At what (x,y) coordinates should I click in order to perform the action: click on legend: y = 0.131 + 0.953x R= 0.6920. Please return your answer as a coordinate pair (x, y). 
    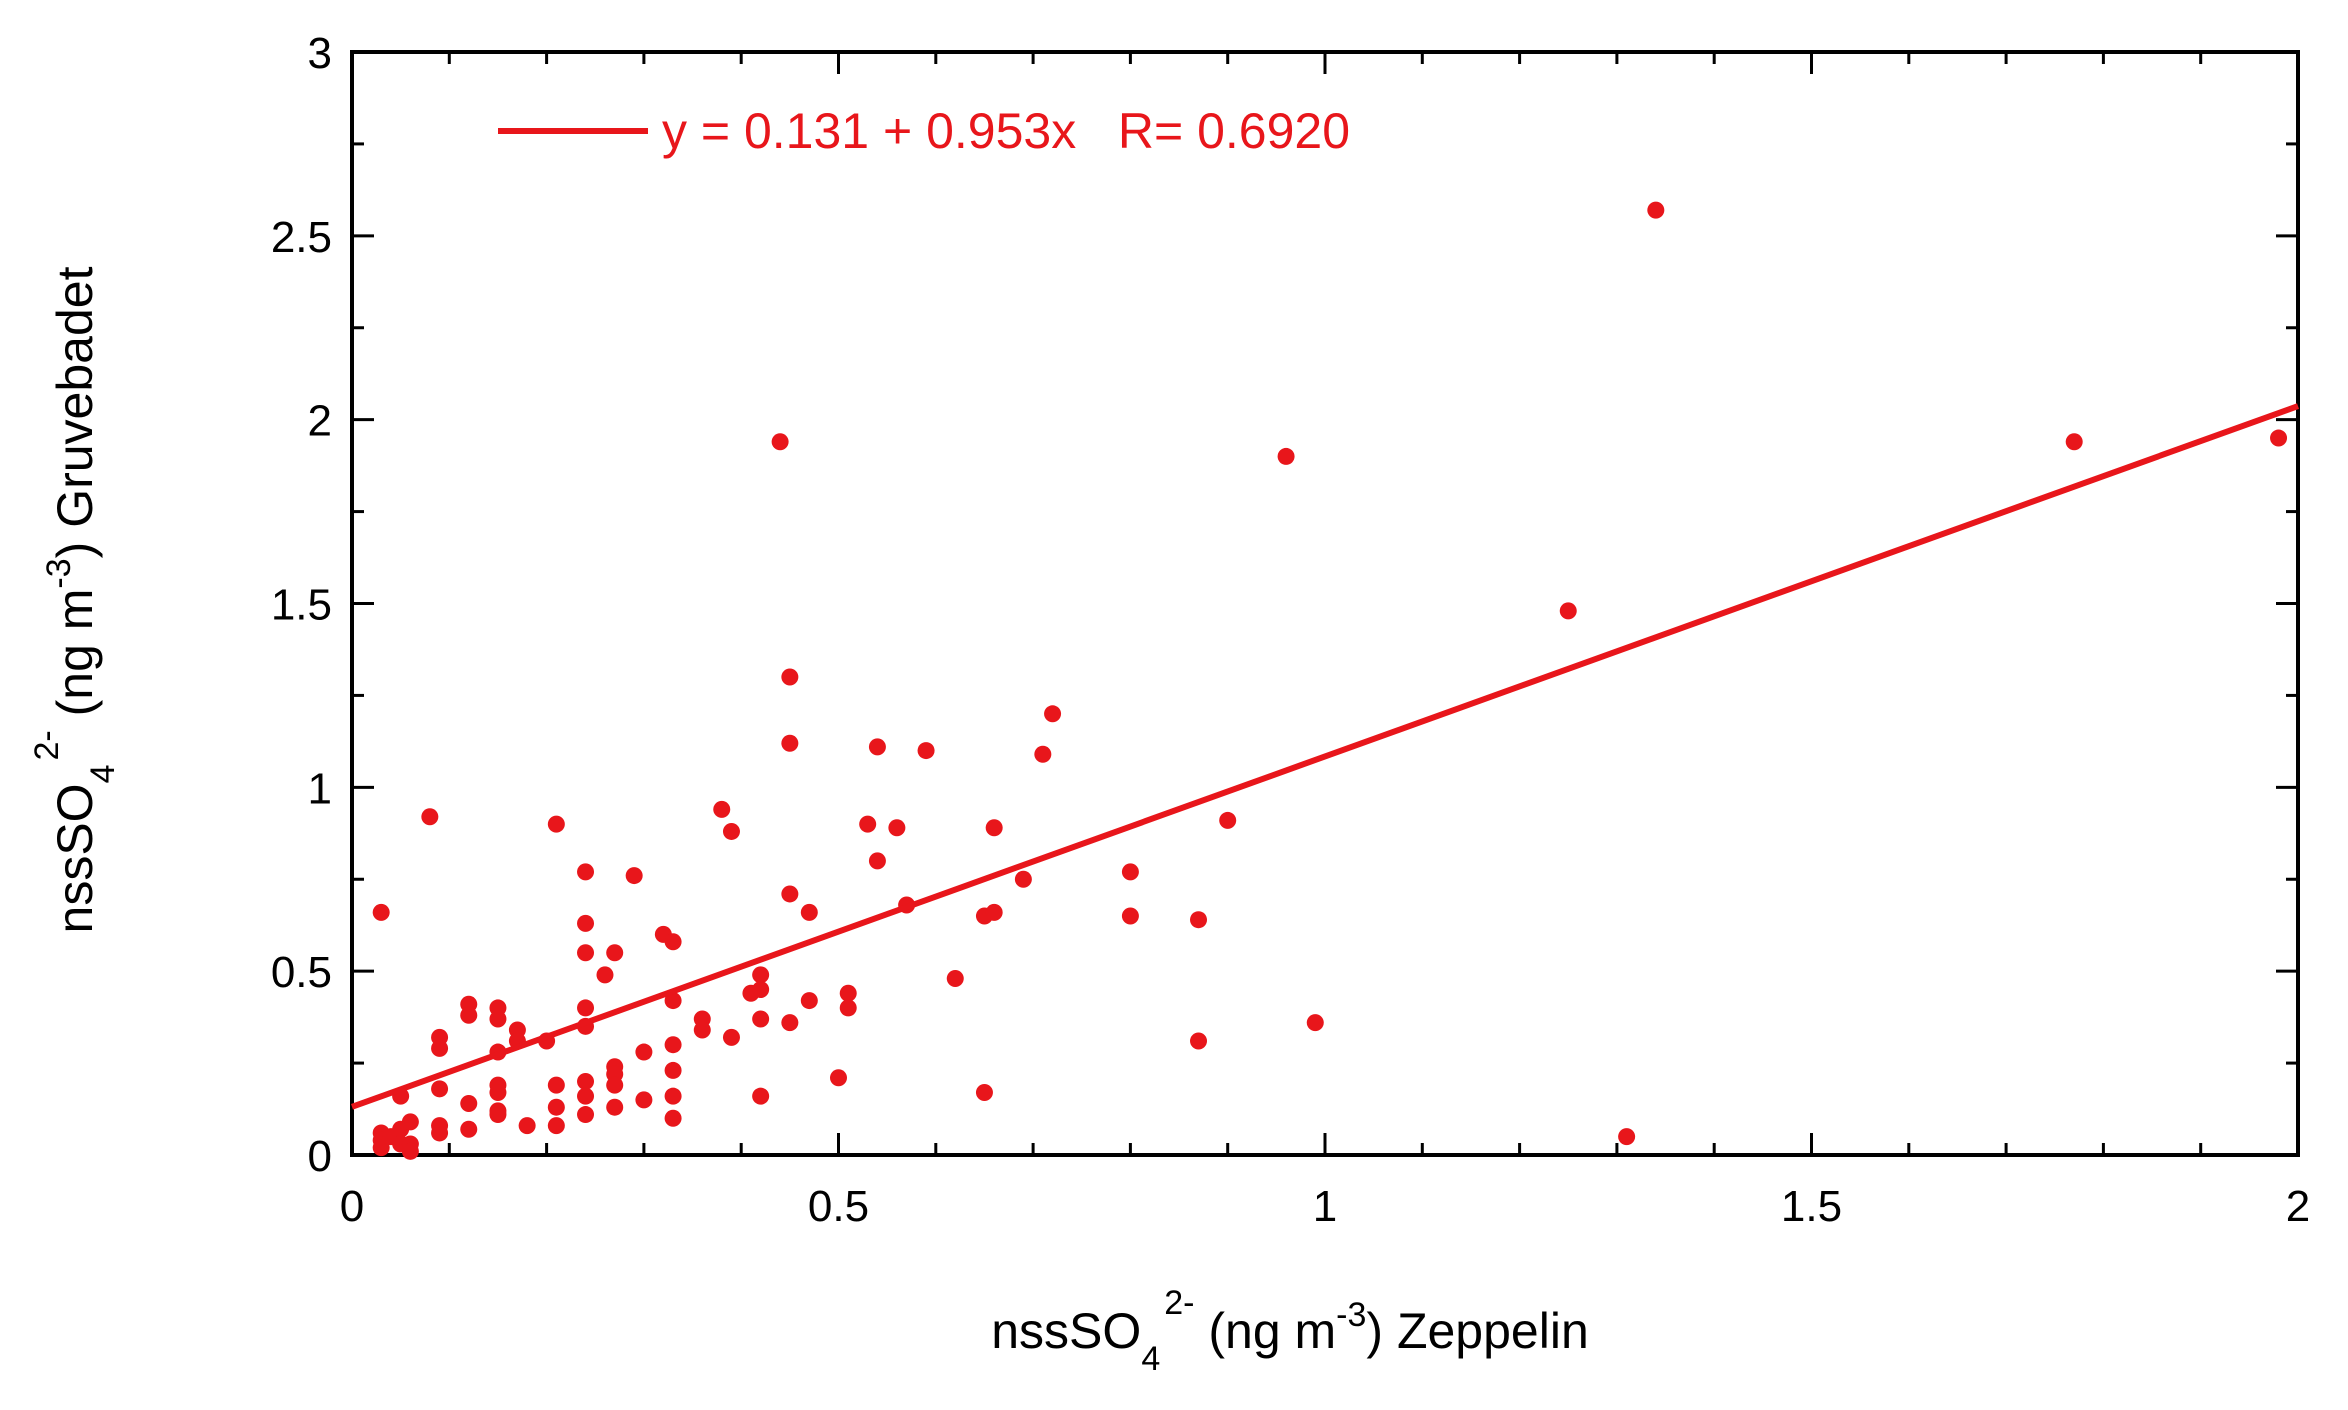
    Looking at the image, I should click on (924, 131).